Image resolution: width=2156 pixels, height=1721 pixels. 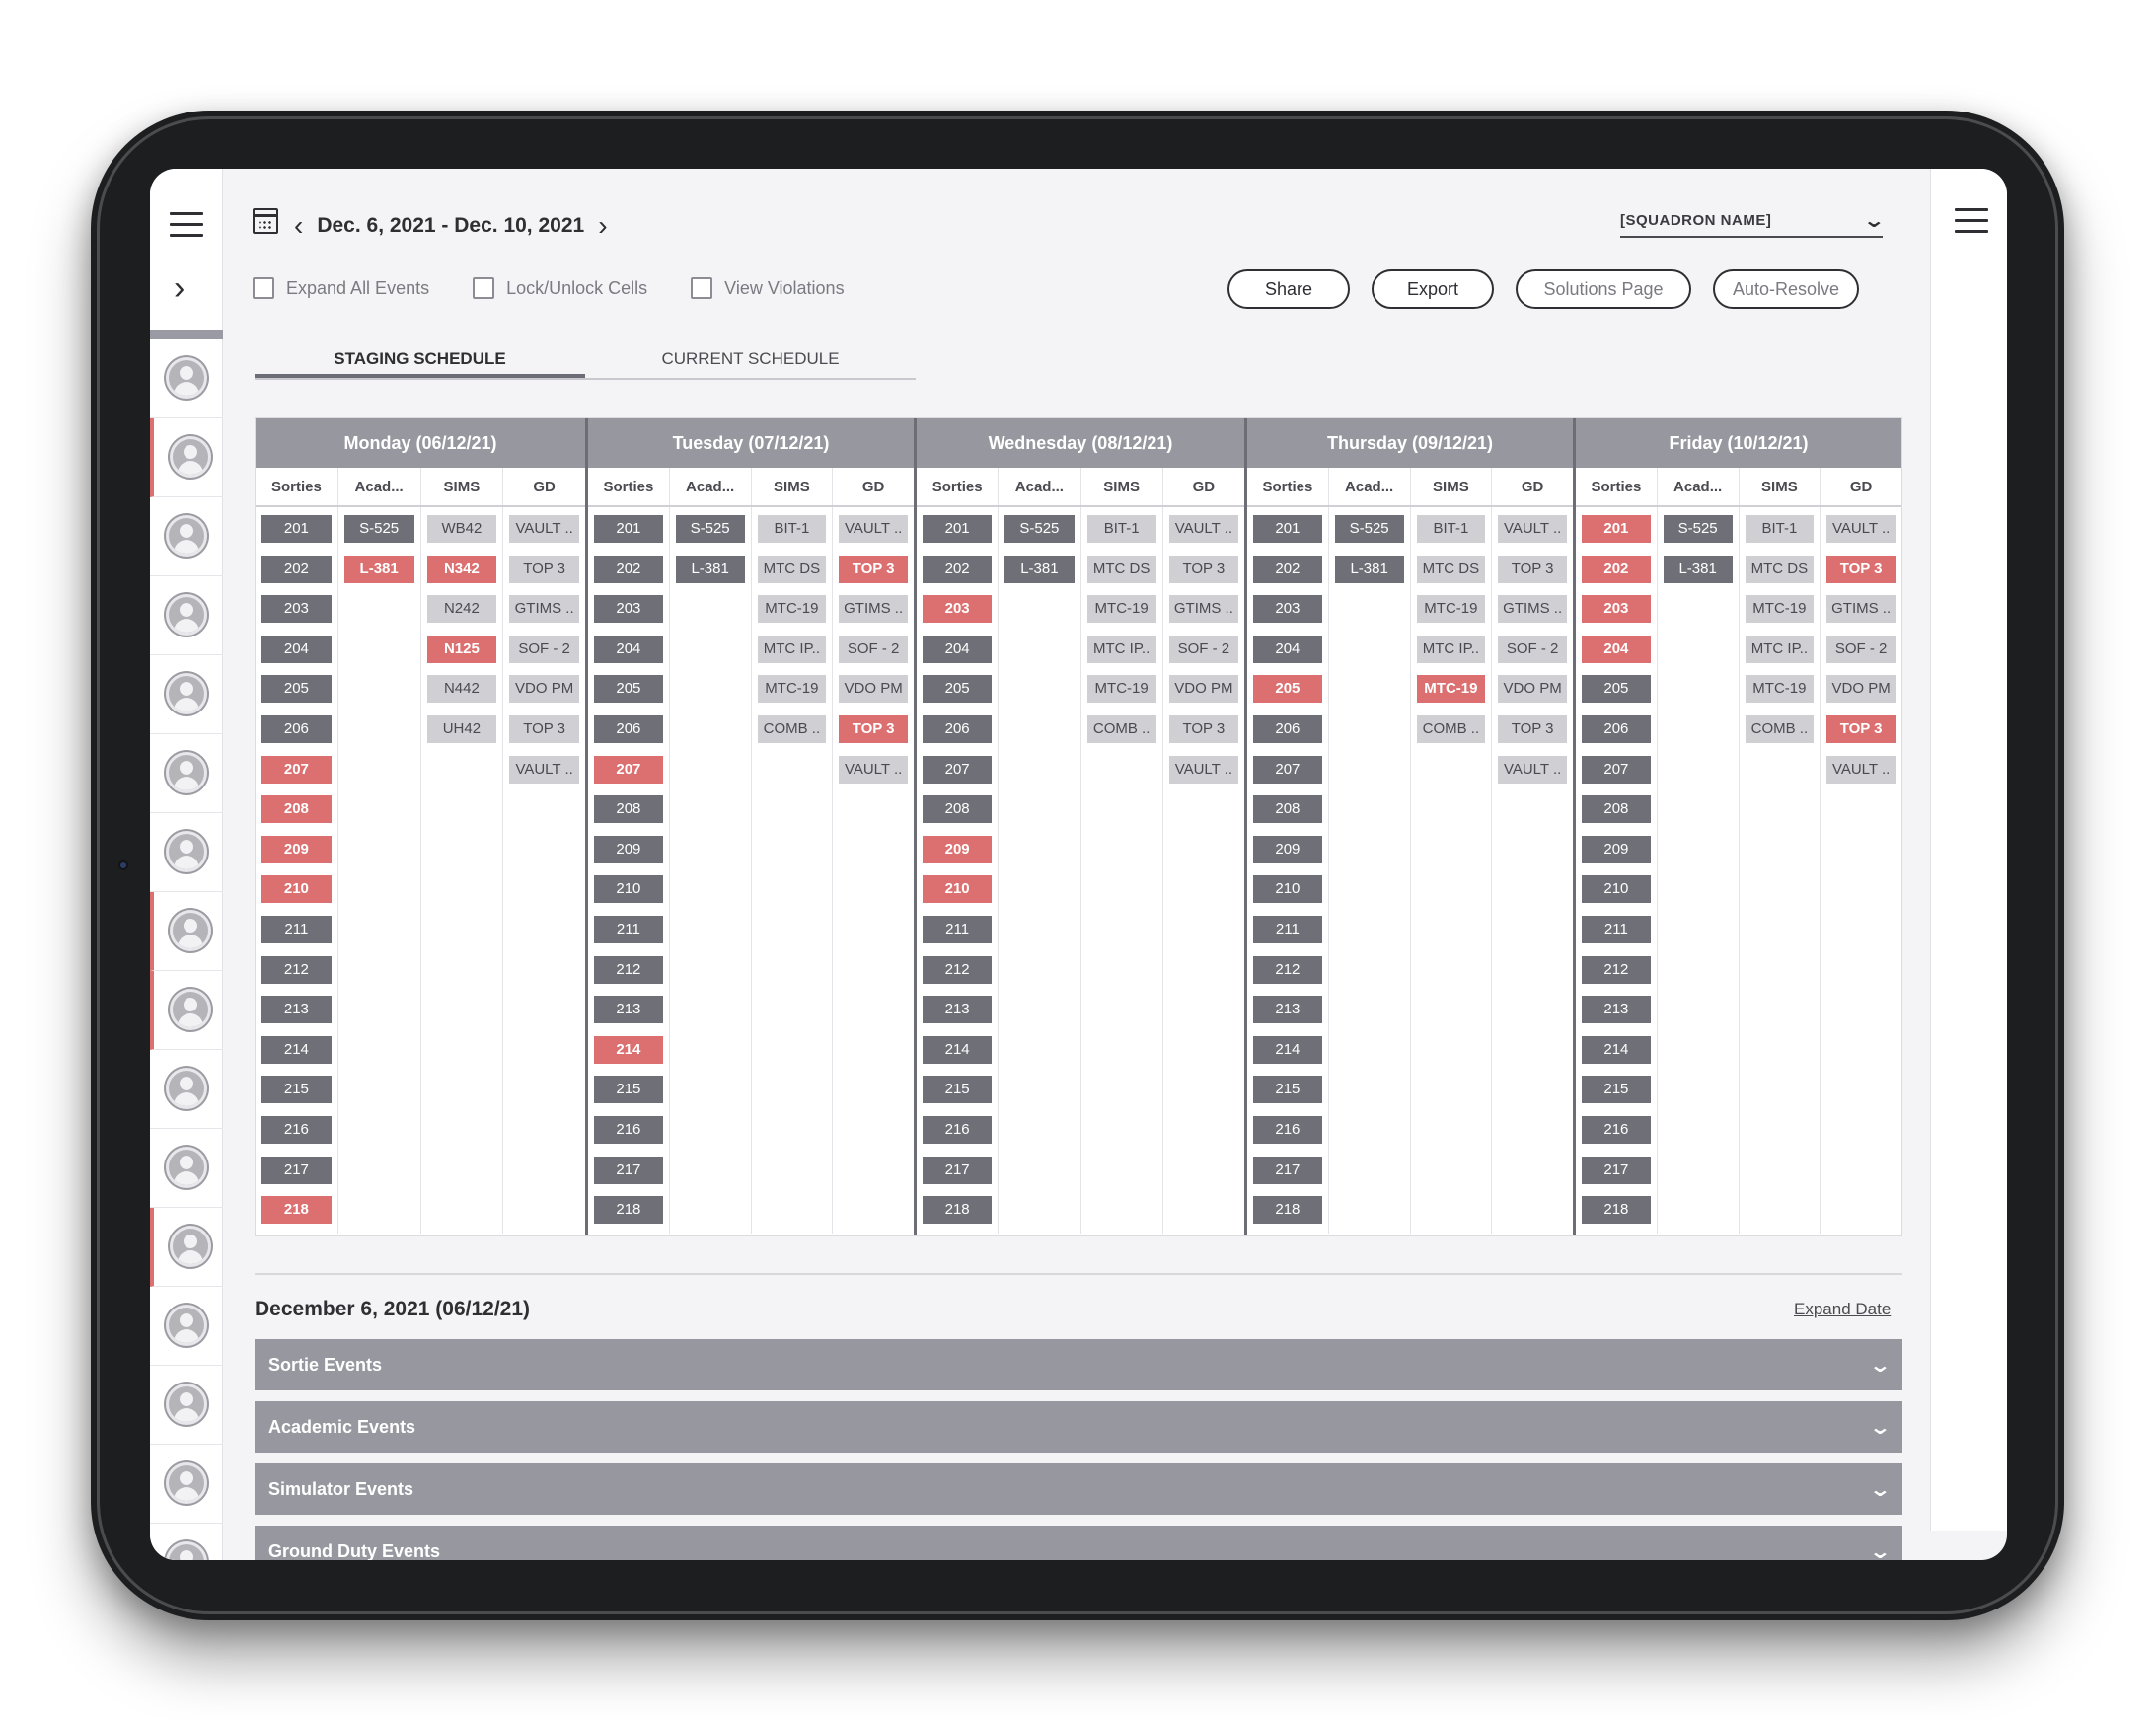 I want to click on sim-cell: UH42, so click(x=461, y=728).